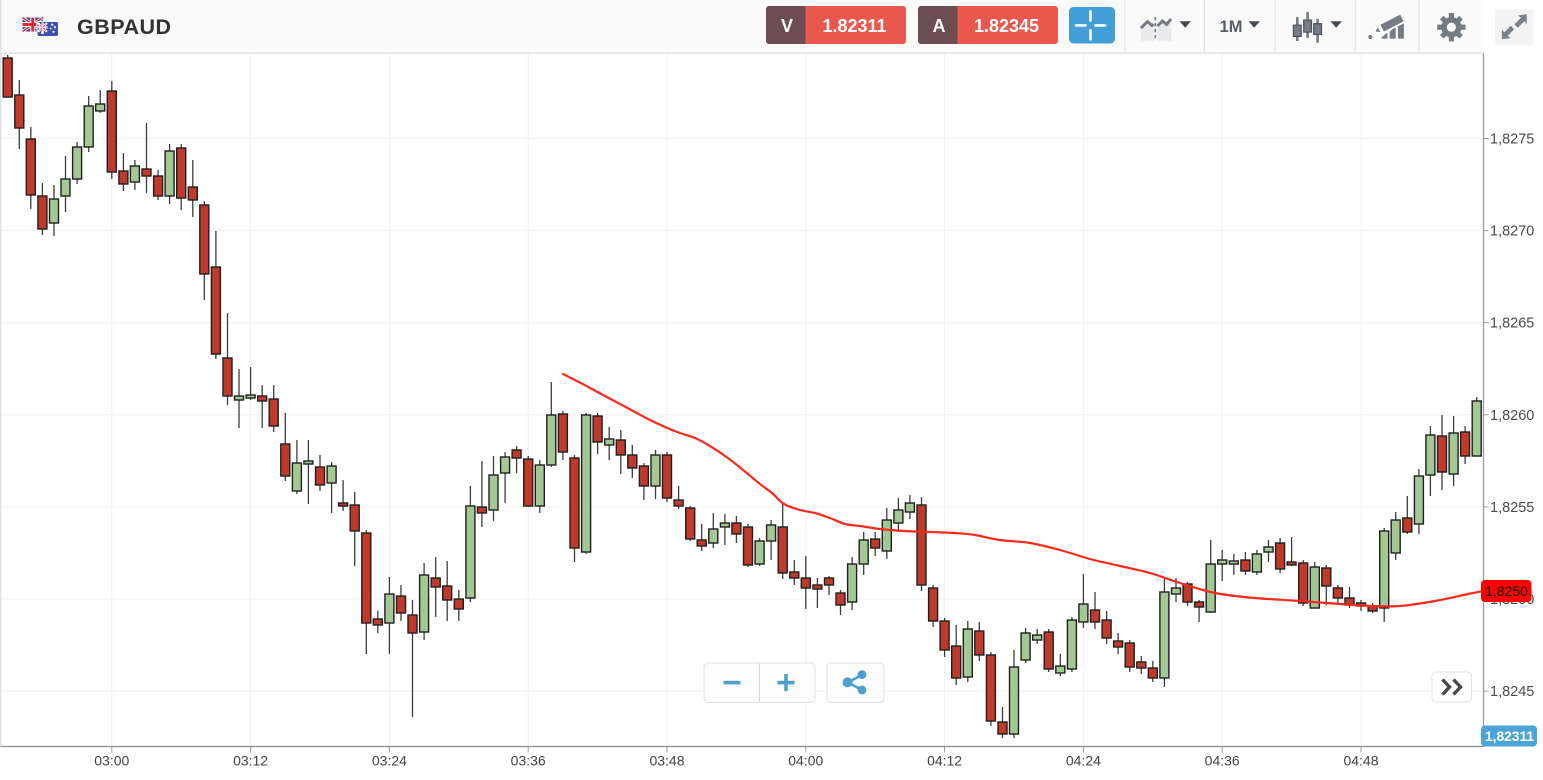  I want to click on svg-text: 1,8245, so click(1512, 692).